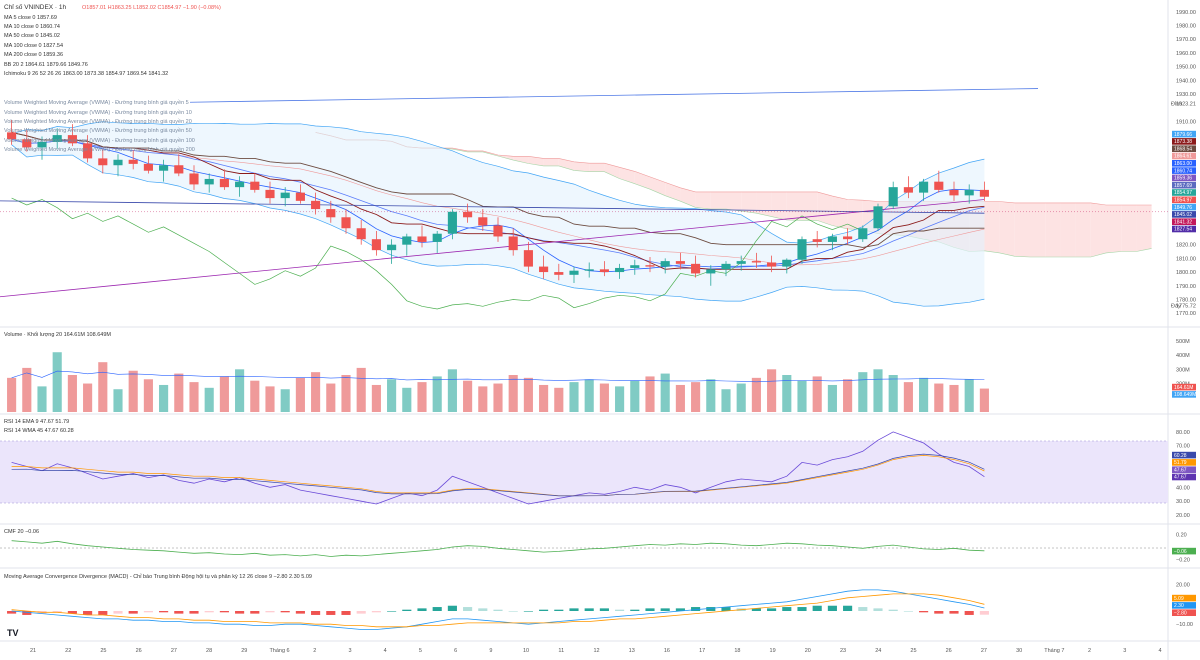 The width and height of the screenshot is (1200, 660). Describe the element at coordinates (561, 651) in the screenshot. I see `time-tick-label: 11` at that location.